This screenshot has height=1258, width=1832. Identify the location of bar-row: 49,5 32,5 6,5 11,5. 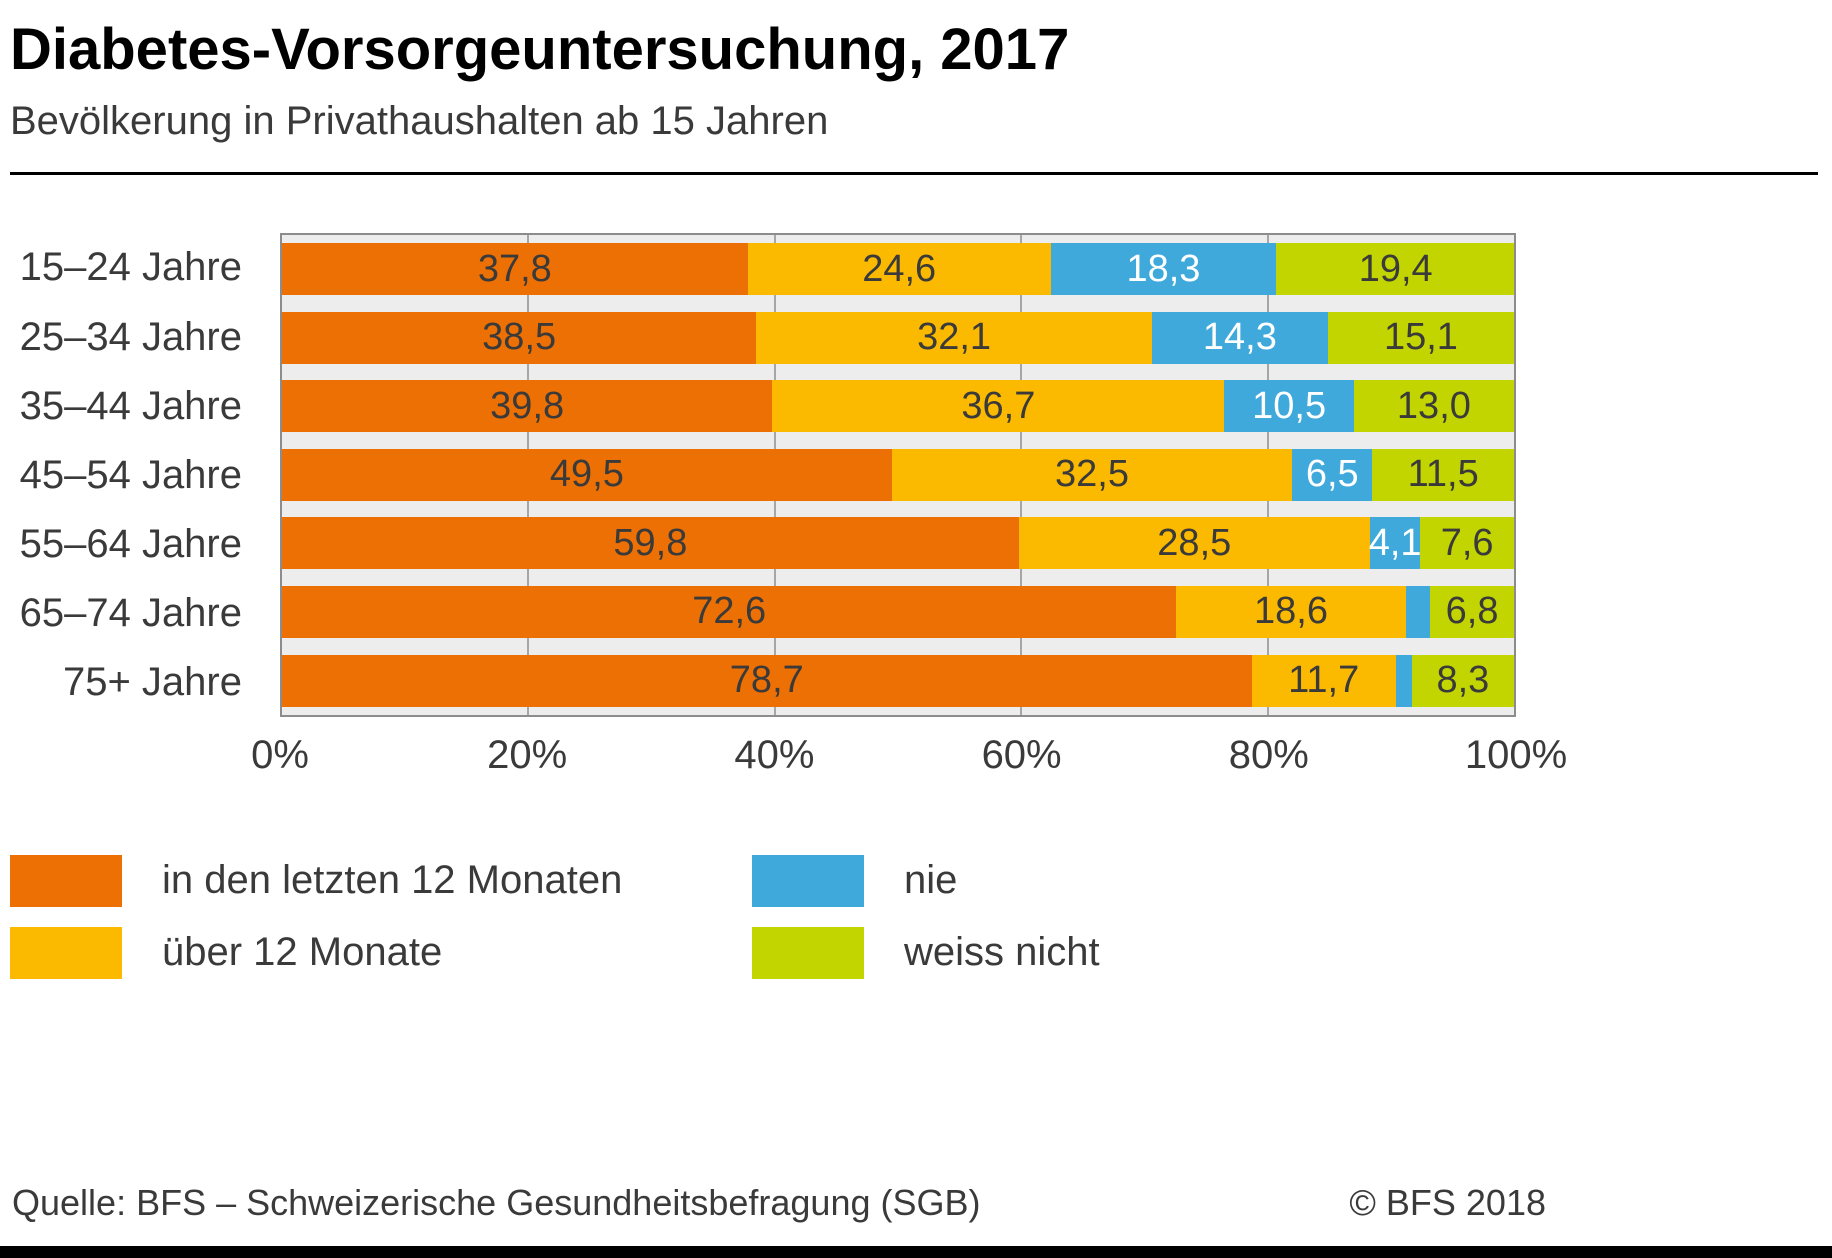
(898, 474).